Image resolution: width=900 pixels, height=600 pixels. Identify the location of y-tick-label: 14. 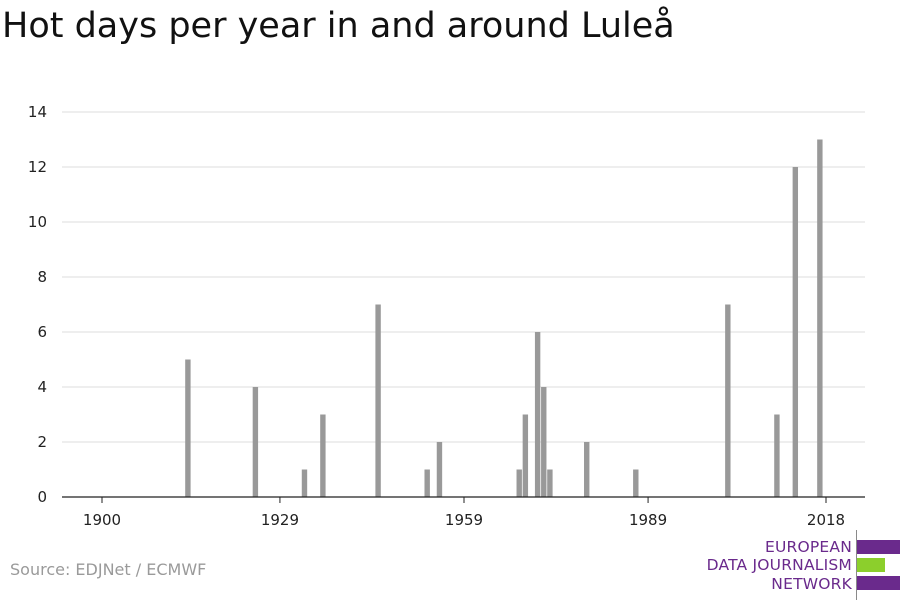
(37, 112).